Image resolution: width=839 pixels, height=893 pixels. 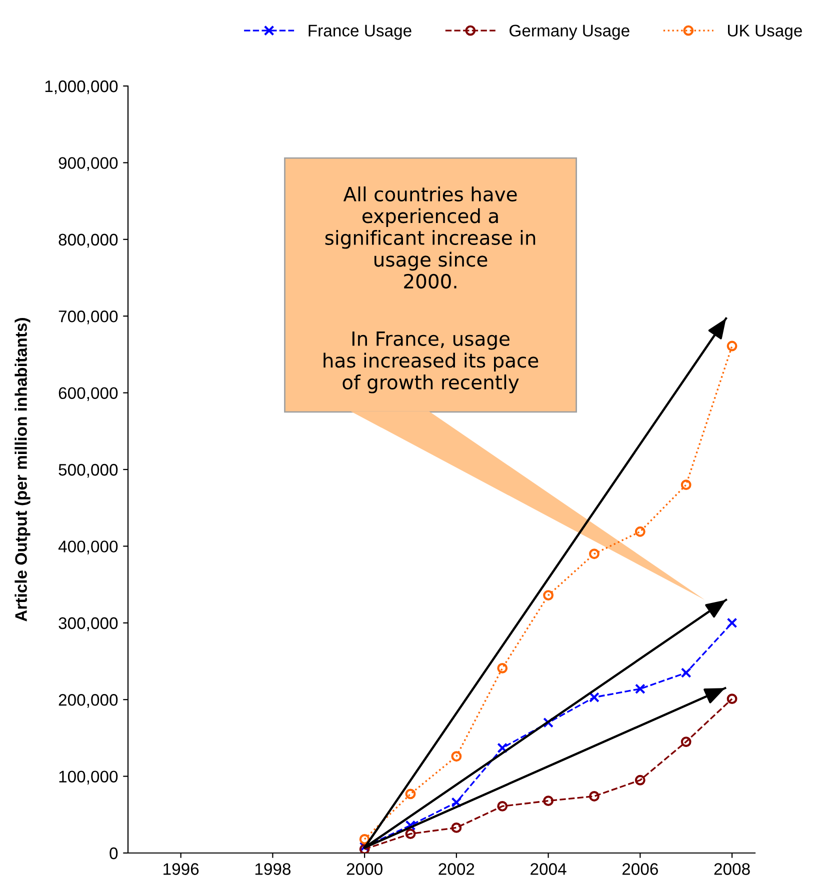 I want to click on x-tick-label: 2002, so click(x=456, y=869).